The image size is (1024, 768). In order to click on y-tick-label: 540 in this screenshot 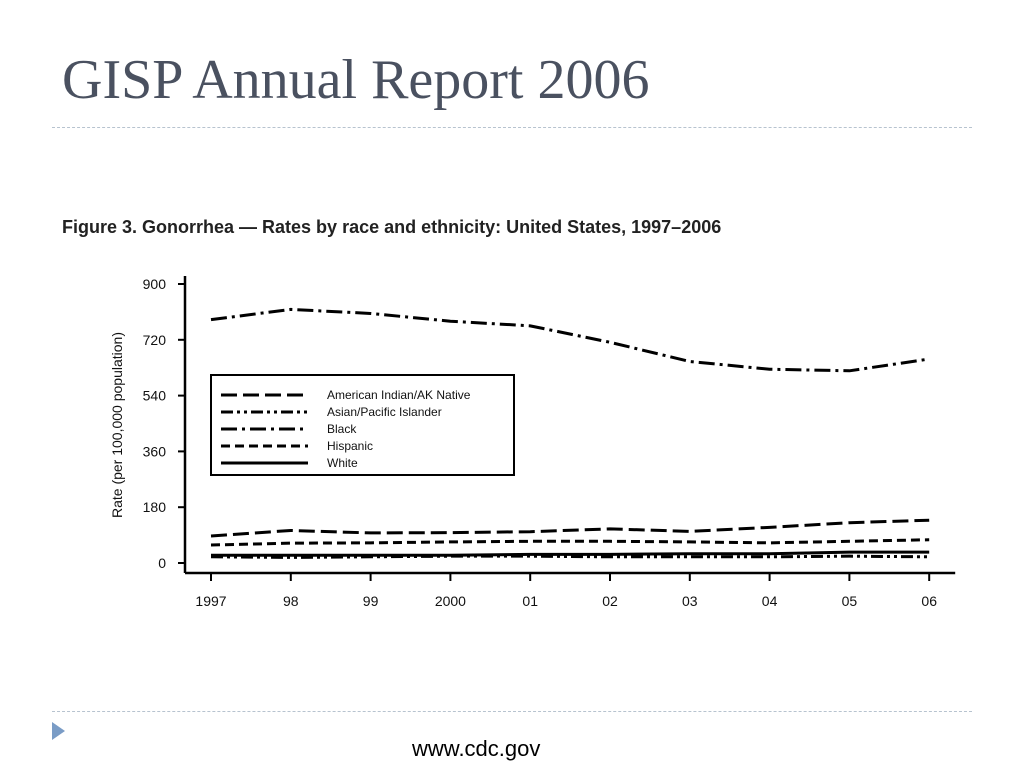, I will do `click(155, 396)`.